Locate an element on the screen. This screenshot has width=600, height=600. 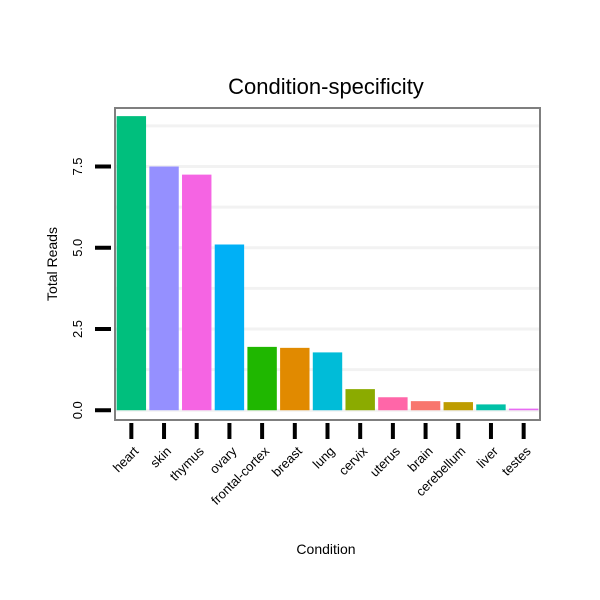
y-axis: 0.0 2.5 5.0 7.5 is located at coordinates (90, 288).